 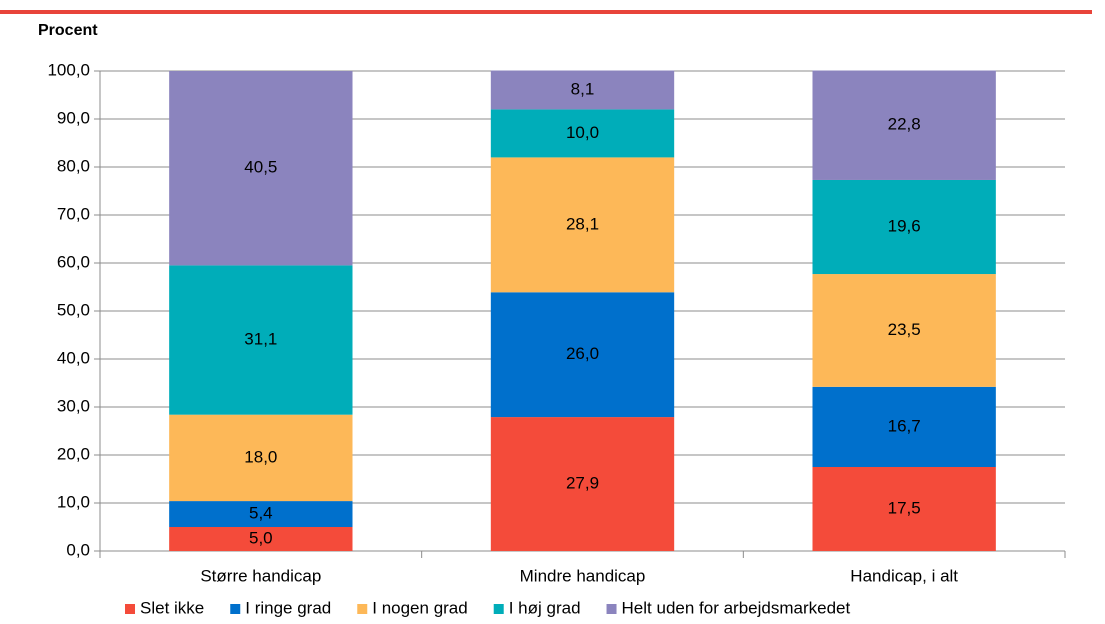 I want to click on data-label: 10,0, so click(x=582, y=132).